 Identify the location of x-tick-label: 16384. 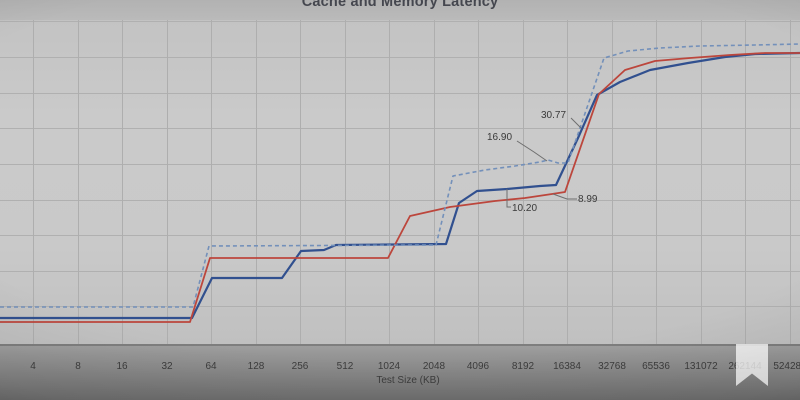
(567, 366).